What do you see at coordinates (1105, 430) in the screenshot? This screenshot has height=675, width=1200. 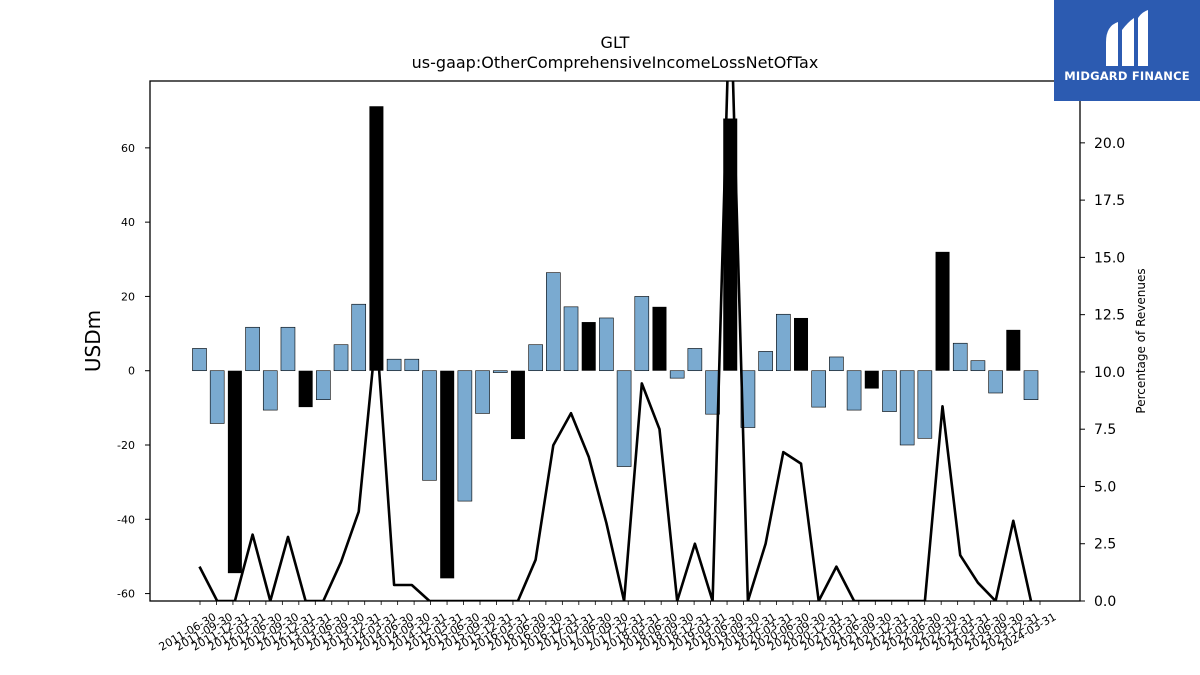 I see `y2-tick-label: 7.5` at bounding box center [1105, 430].